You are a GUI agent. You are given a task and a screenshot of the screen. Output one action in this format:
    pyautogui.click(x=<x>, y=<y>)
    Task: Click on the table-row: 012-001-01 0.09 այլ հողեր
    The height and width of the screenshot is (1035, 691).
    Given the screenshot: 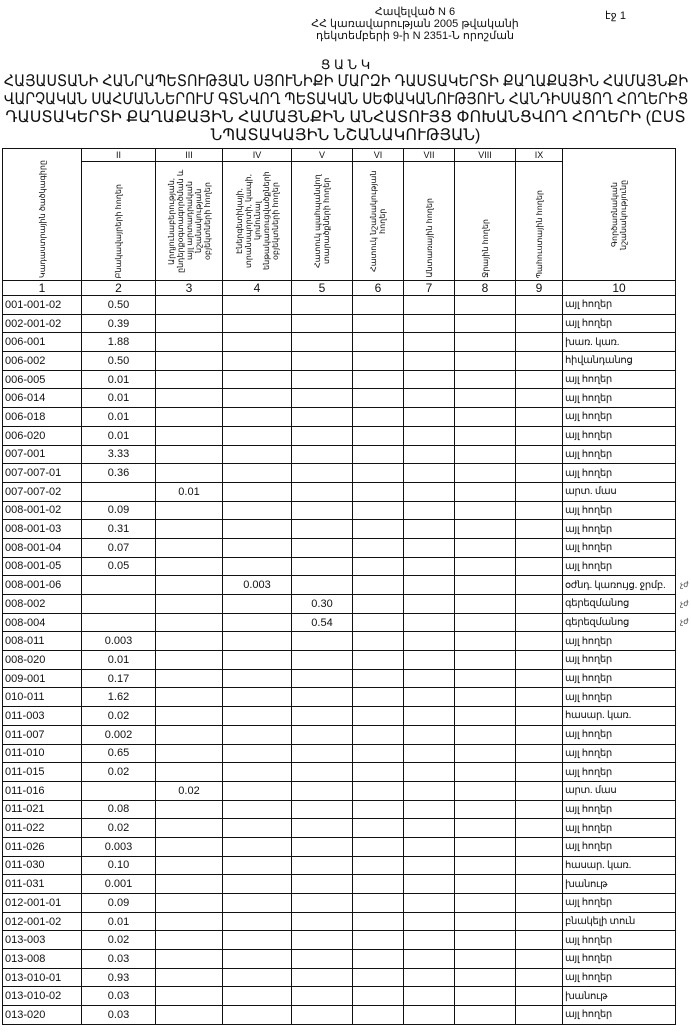 What is the action you would take?
    pyautogui.click(x=339, y=903)
    